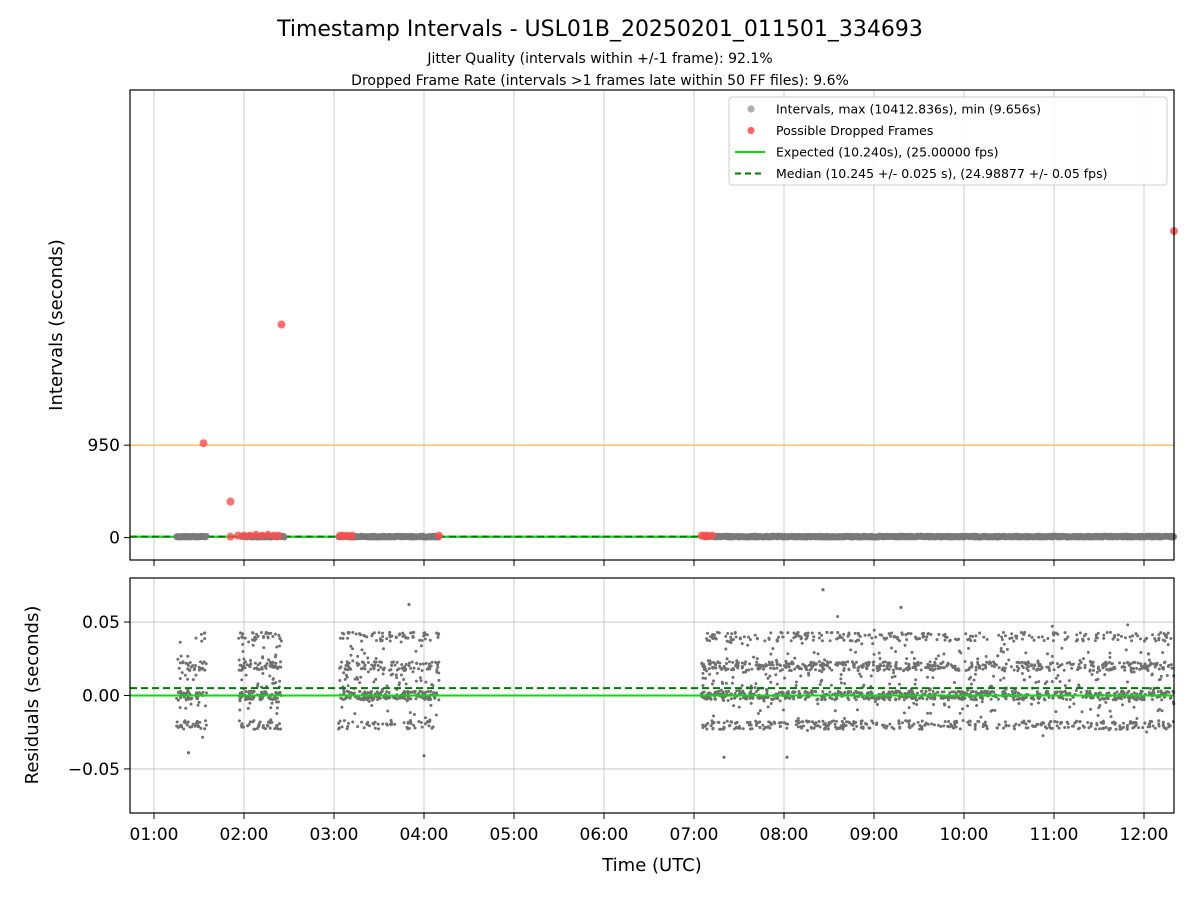  I want to click on residual-outlier, so click(787, 757).